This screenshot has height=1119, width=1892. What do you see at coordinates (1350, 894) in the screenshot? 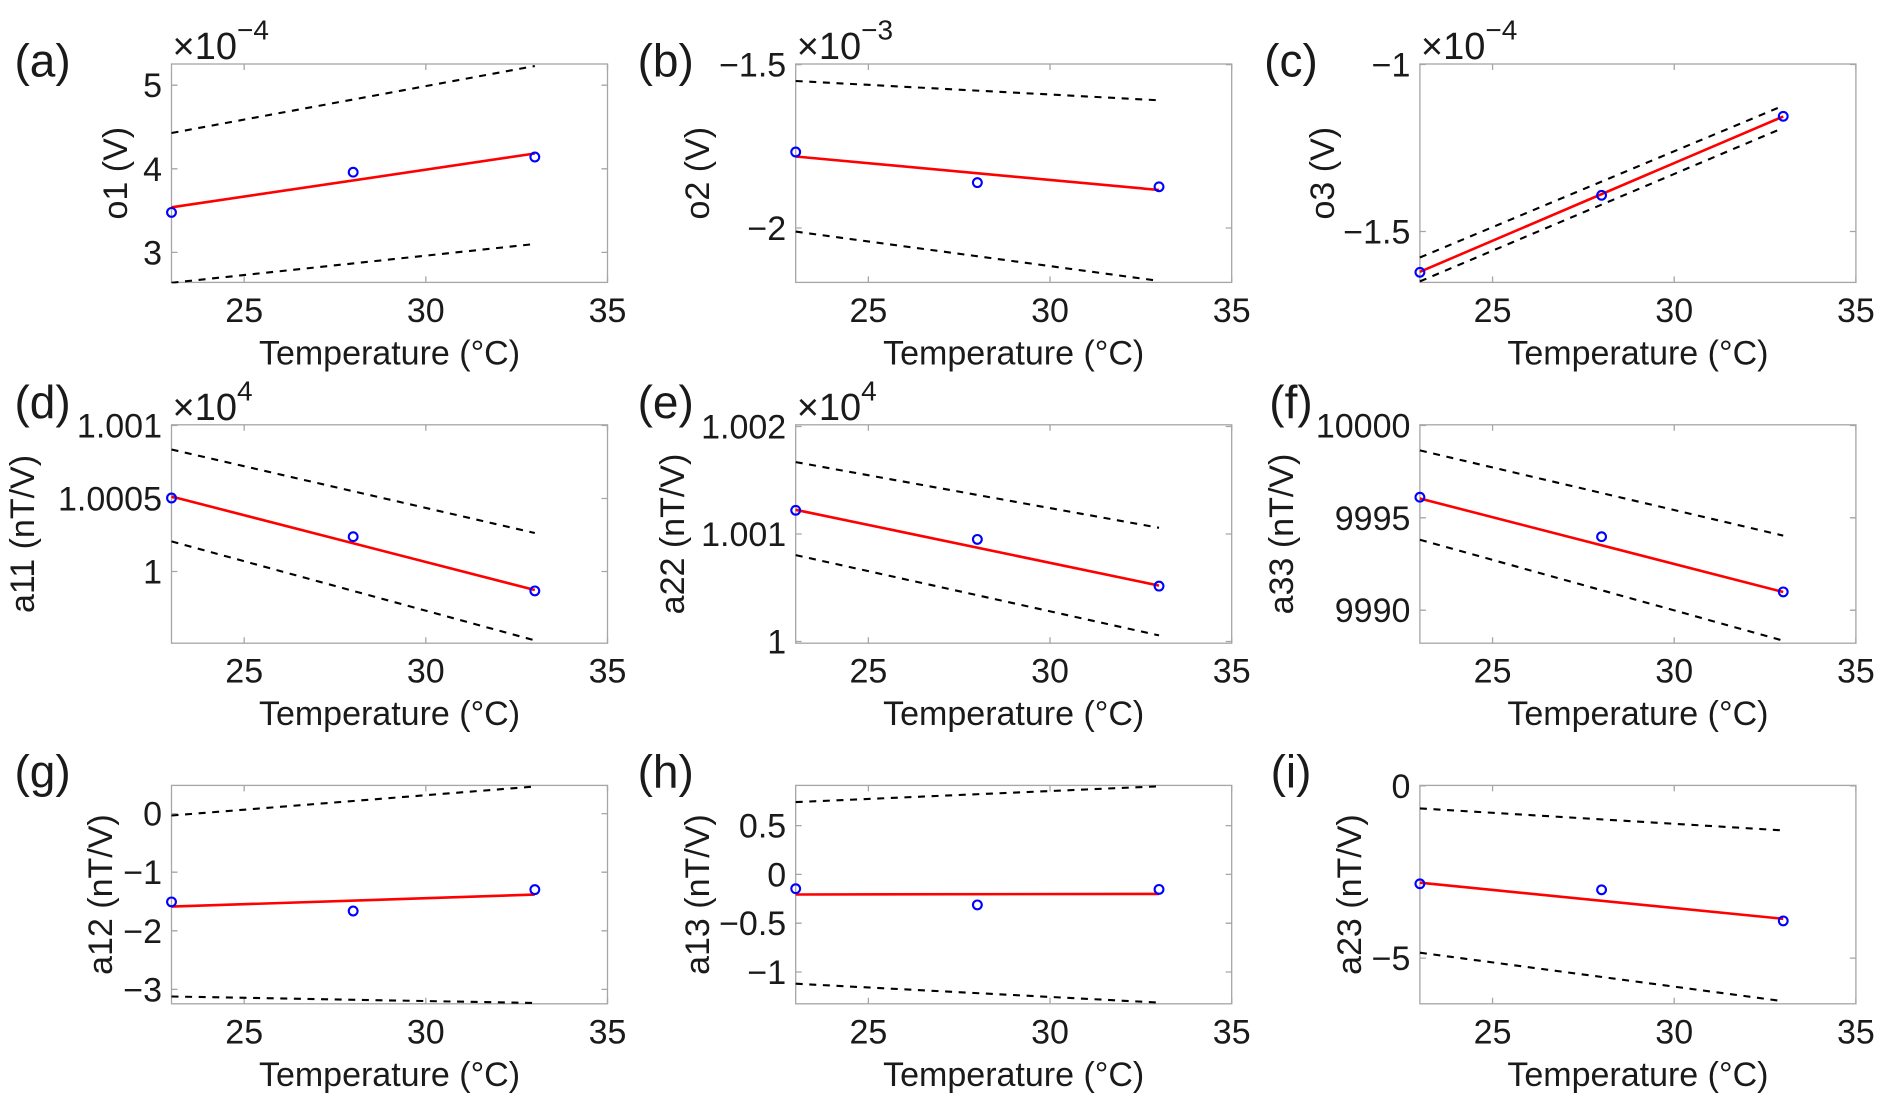
I see `svg-text: a23 (nT/V)` at bounding box center [1350, 894].